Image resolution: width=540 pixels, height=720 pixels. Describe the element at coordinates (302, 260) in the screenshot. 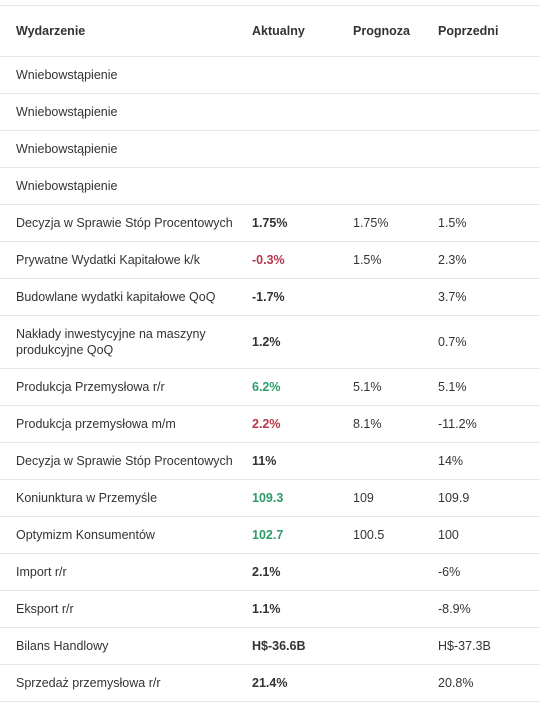

I see `actual-value: -0.3%` at that location.